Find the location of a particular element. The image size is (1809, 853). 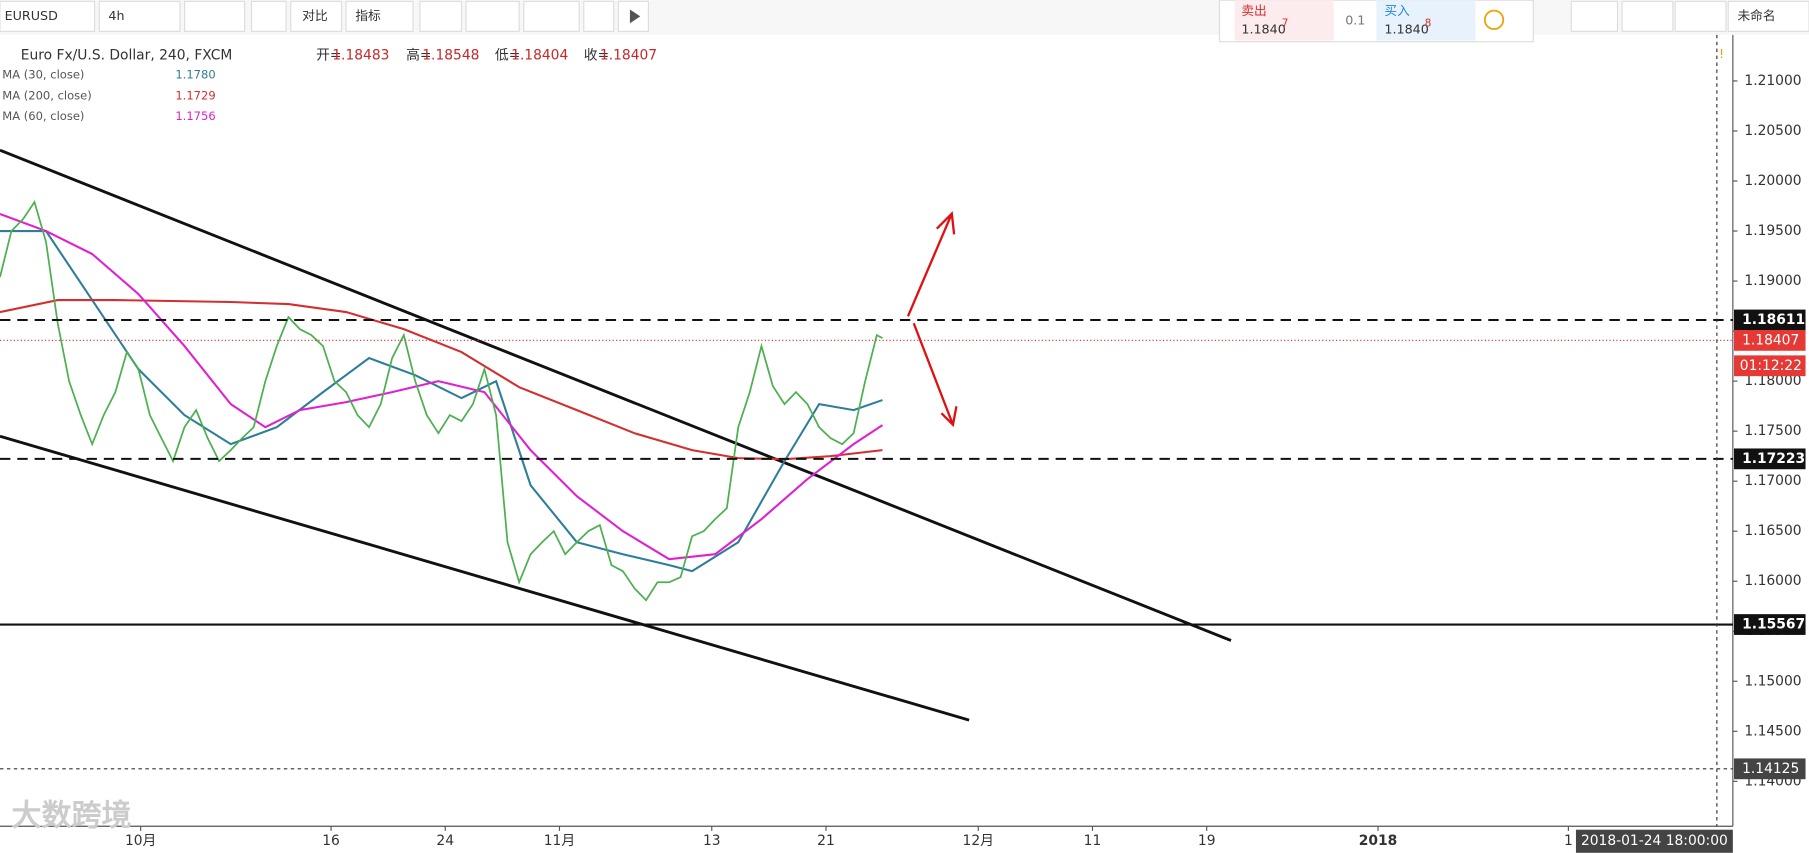

y-tick-label: 1.21000 is located at coordinates (1772, 81).